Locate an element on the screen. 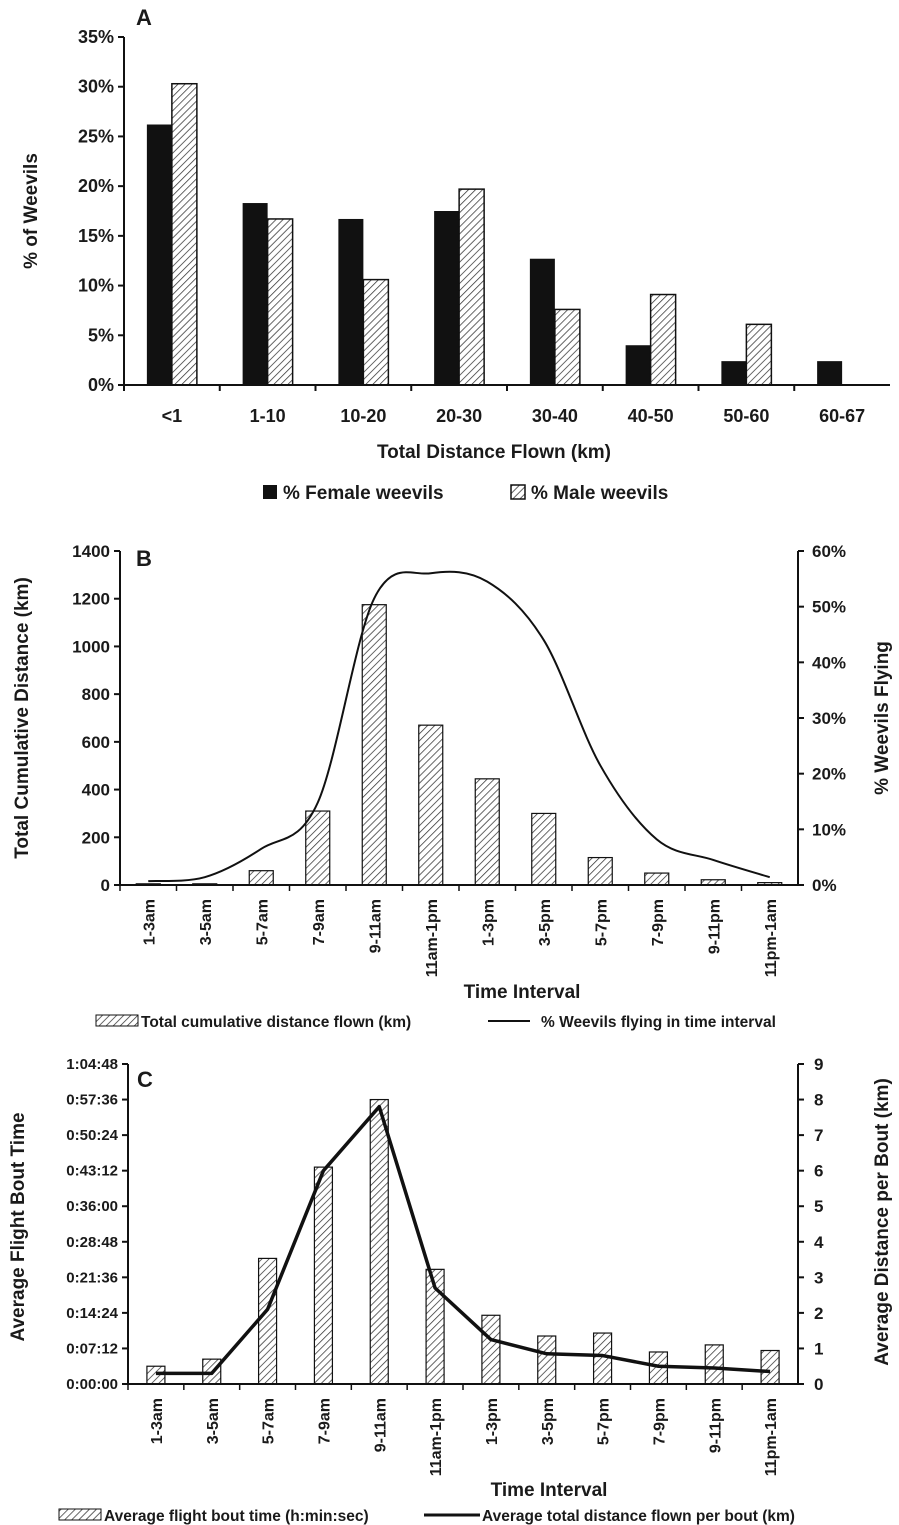 The width and height of the screenshot is (899, 1525). panel-c-y-tick-label: 0:36:00 is located at coordinates (92, 1206).